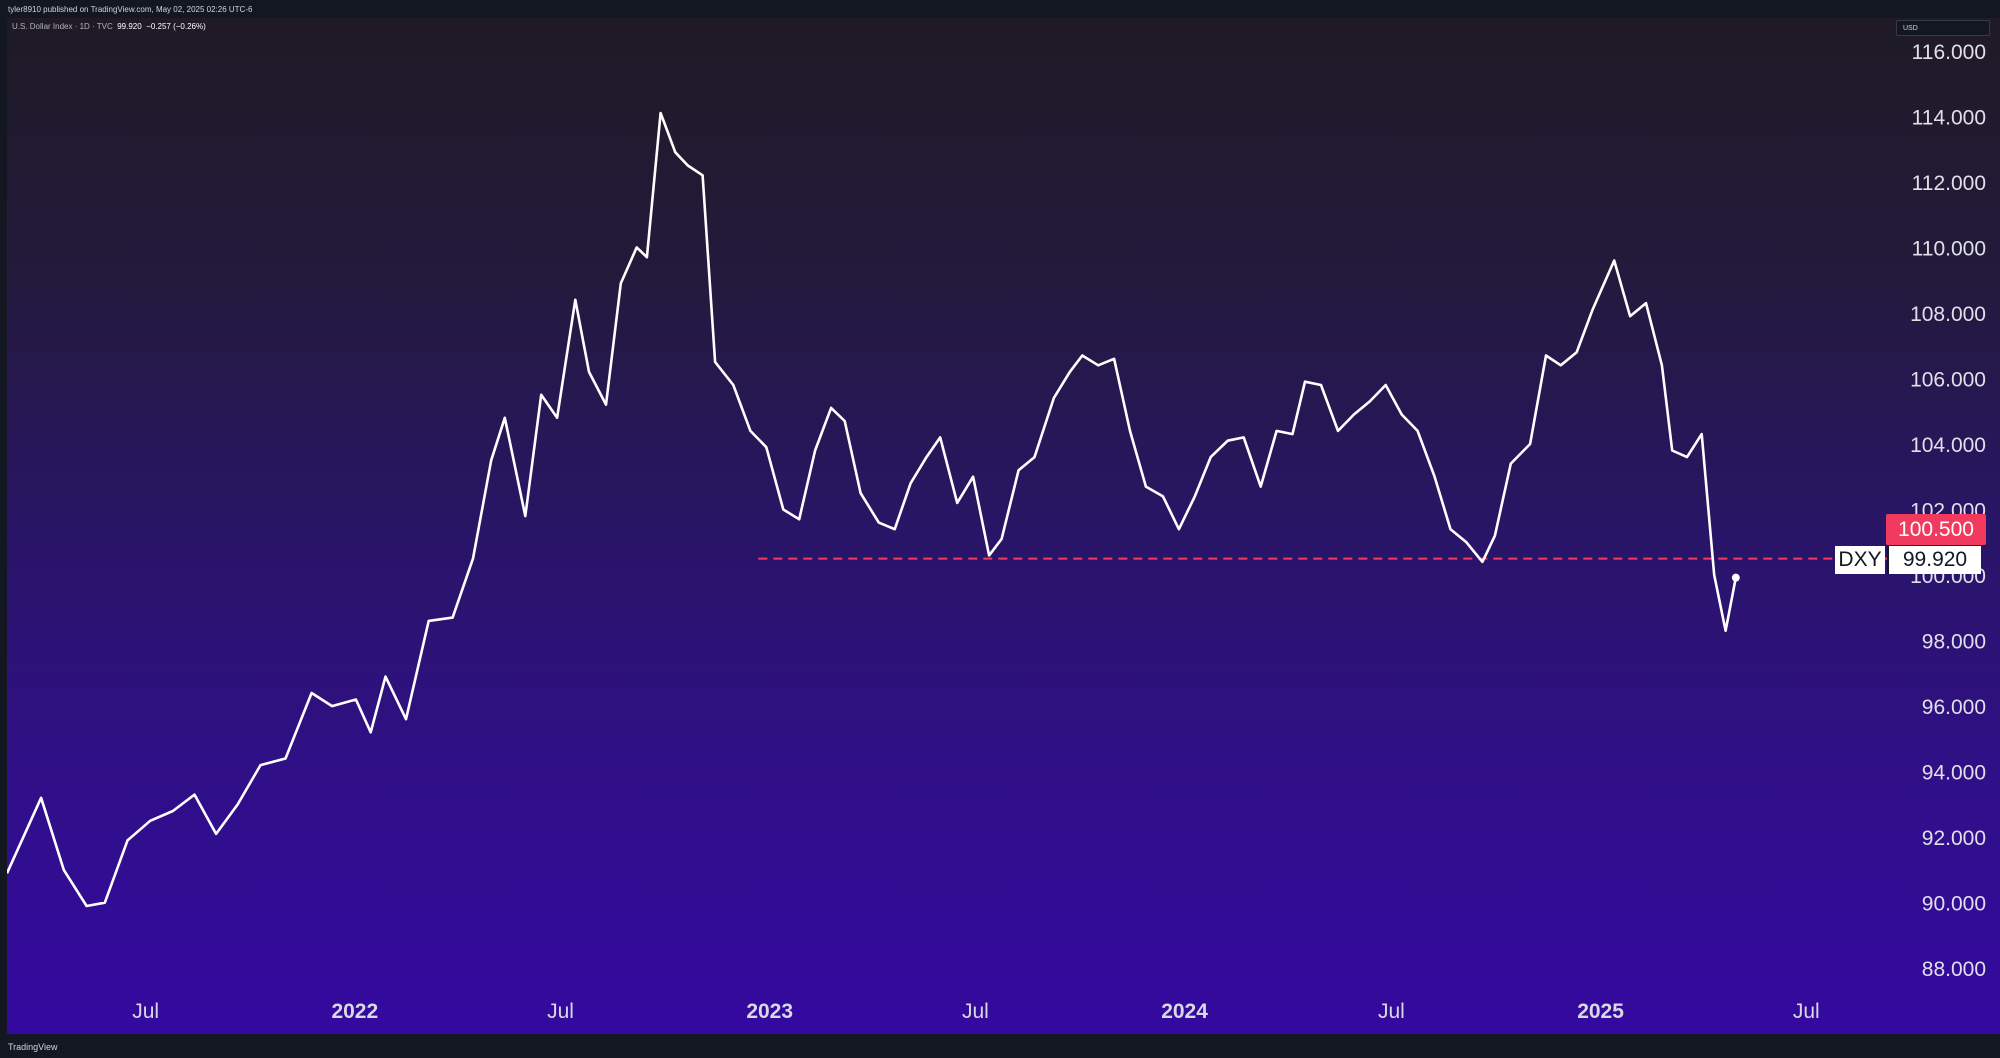  Describe the element at coordinates (1600, 1011) in the screenshot. I see `x-tick-label: 2025` at that location.